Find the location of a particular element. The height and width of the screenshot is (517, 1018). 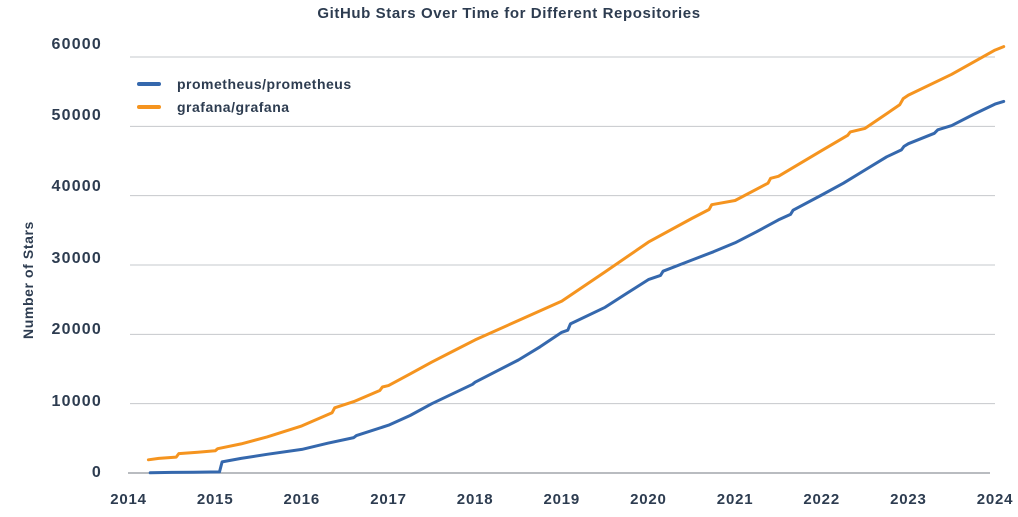

y-axis-title: Number of Stars is located at coordinates (28, 280).